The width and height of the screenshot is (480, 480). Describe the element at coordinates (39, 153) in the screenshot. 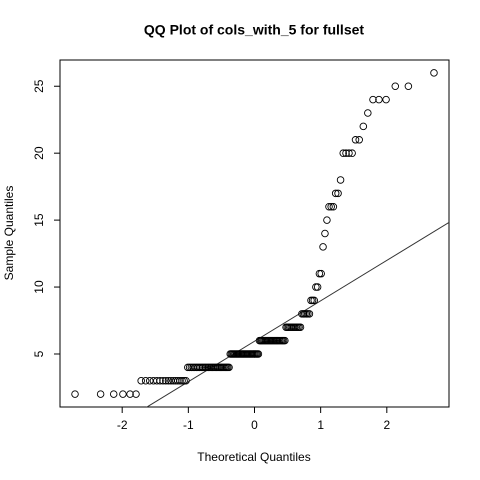

I see `y-tick-label: 20` at that location.